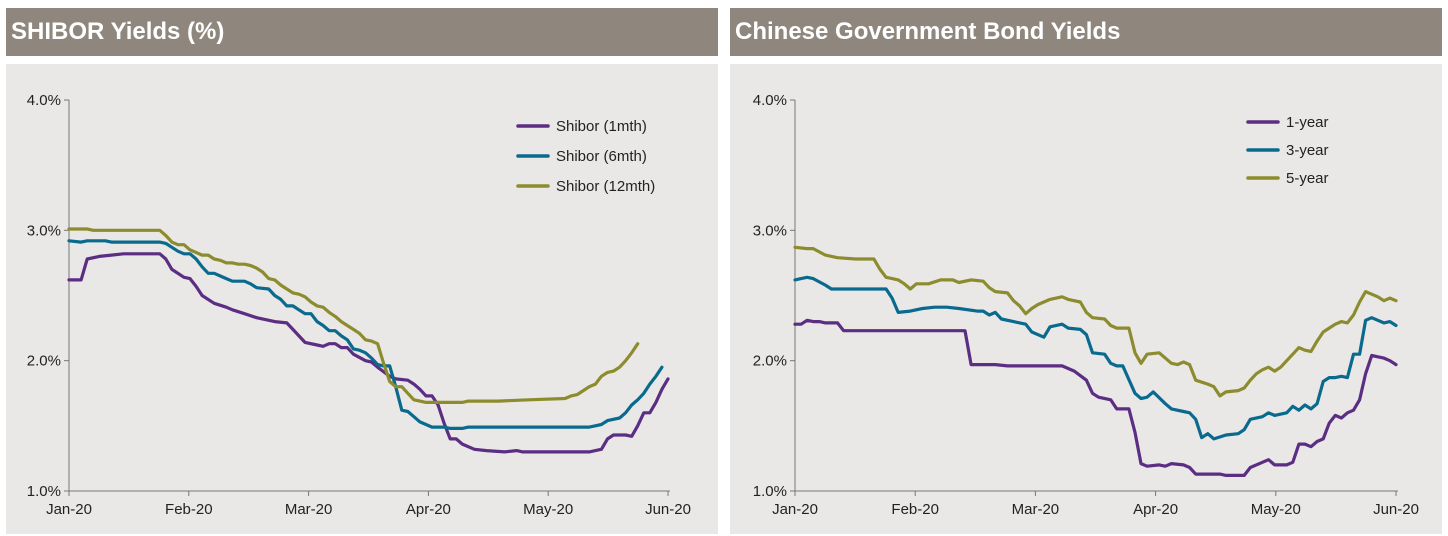 Image resolution: width=1448 pixels, height=536 pixels. What do you see at coordinates (1307, 178) in the screenshot?
I see `legend-label-2: 5-year` at bounding box center [1307, 178].